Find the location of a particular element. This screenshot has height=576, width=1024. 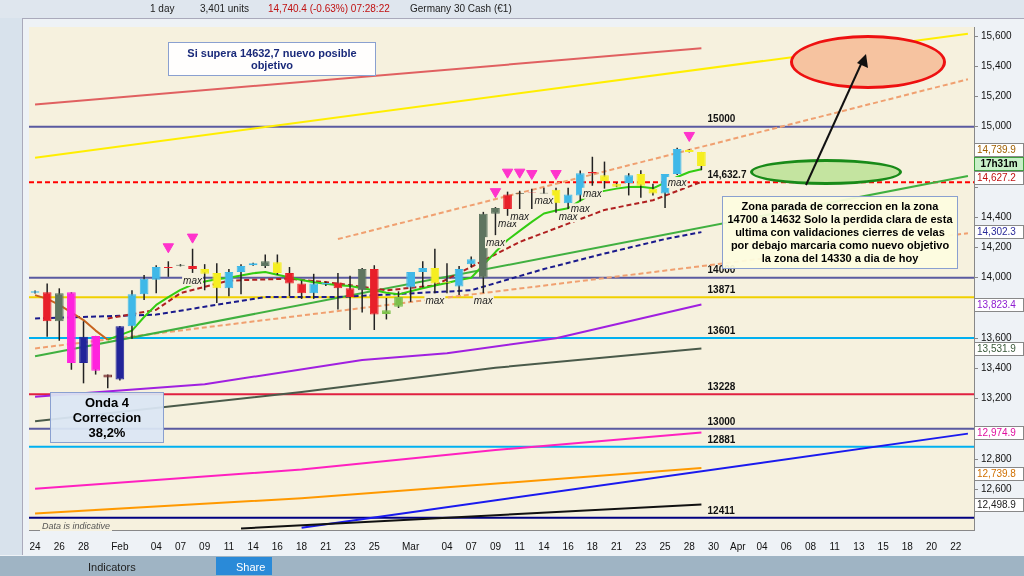

text: 17h31m is located at coordinates (999, 164).